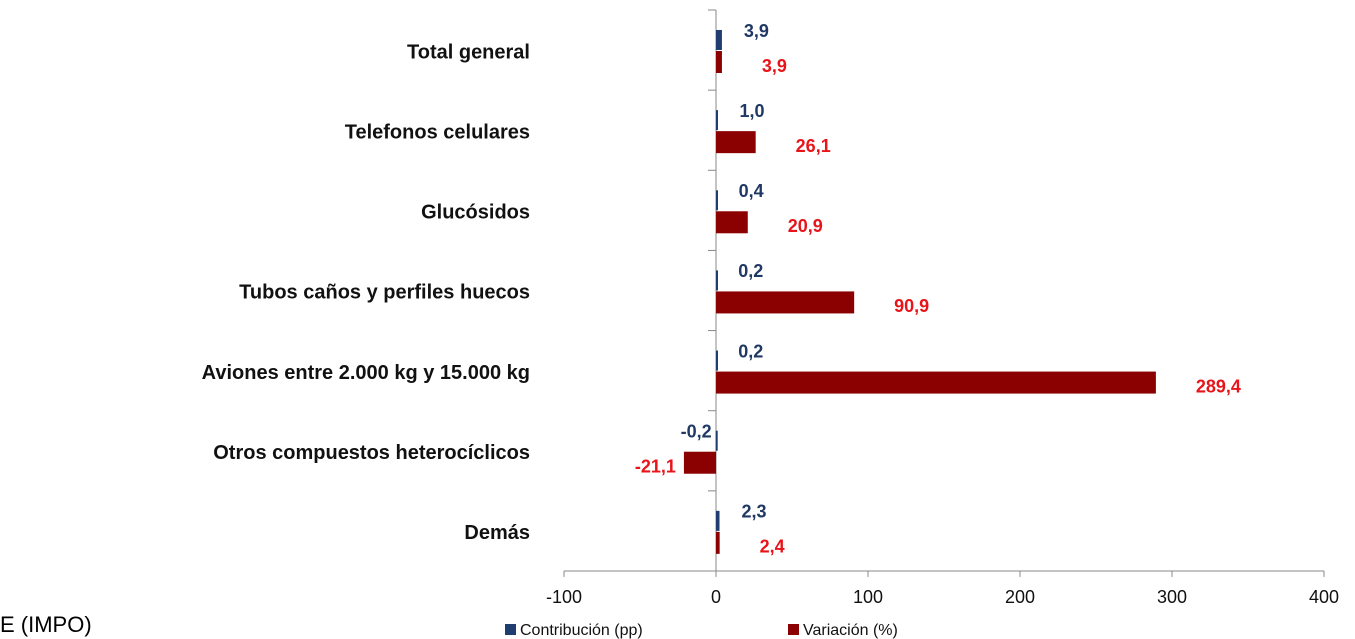 This screenshot has width=1355, height=639. Describe the element at coordinates (581, 630) in the screenshot. I see `legend-label: Contribución (pp)` at that location.